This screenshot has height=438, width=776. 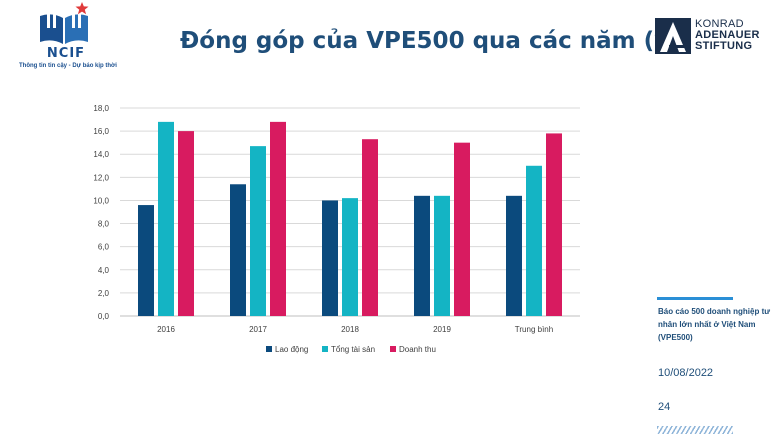 I want to click on decorative-hatch-bar, so click(x=695, y=430).